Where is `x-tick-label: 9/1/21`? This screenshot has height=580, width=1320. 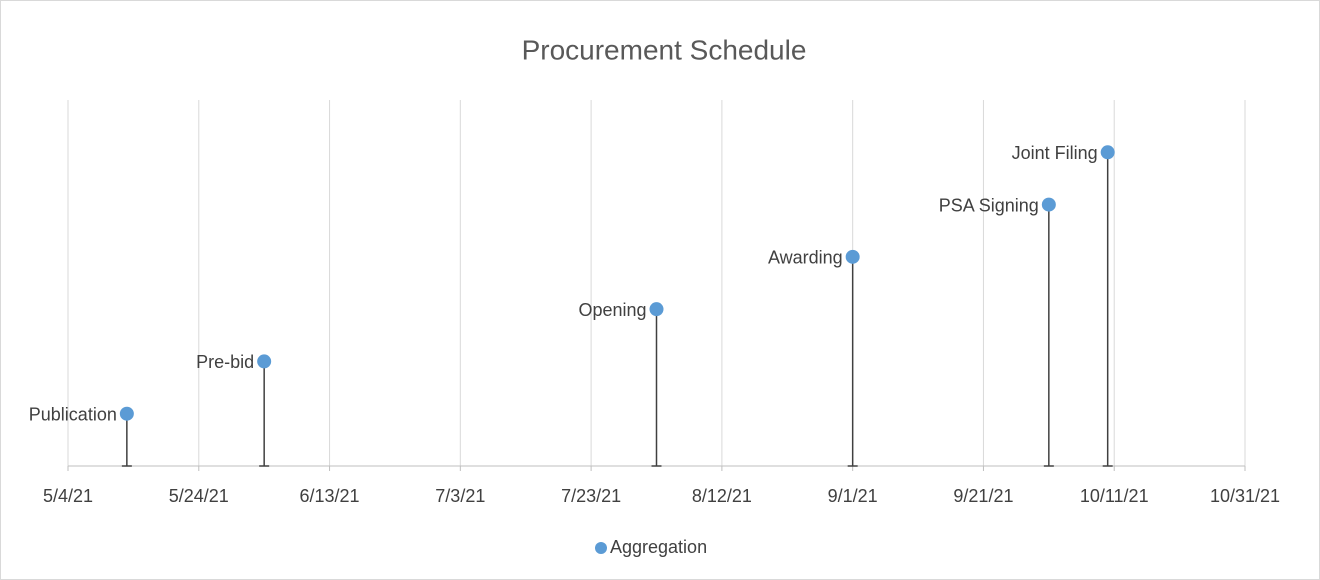 x-tick-label: 9/1/21 is located at coordinates (853, 496).